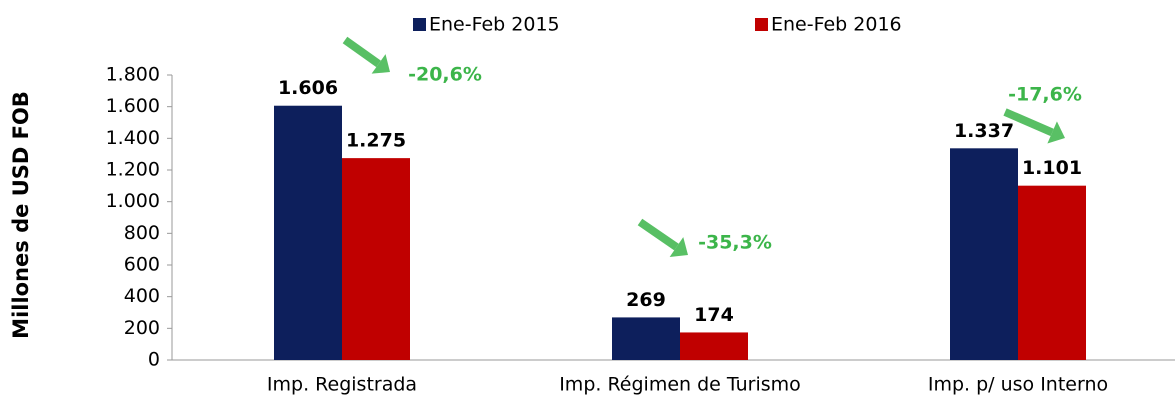 The width and height of the screenshot is (1175, 406). I want to click on annotation: -20,6%, so click(445, 75).